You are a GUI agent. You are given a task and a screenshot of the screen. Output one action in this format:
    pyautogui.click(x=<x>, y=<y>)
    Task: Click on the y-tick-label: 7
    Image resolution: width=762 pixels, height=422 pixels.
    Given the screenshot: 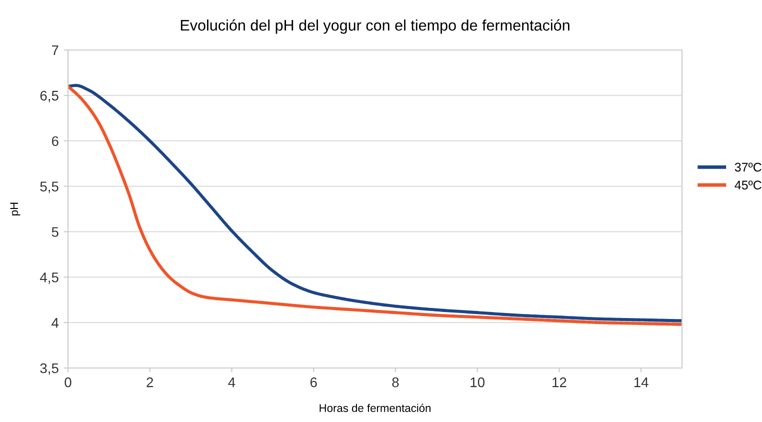 What is the action you would take?
    pyautogui.click(x=55, y=50)
    